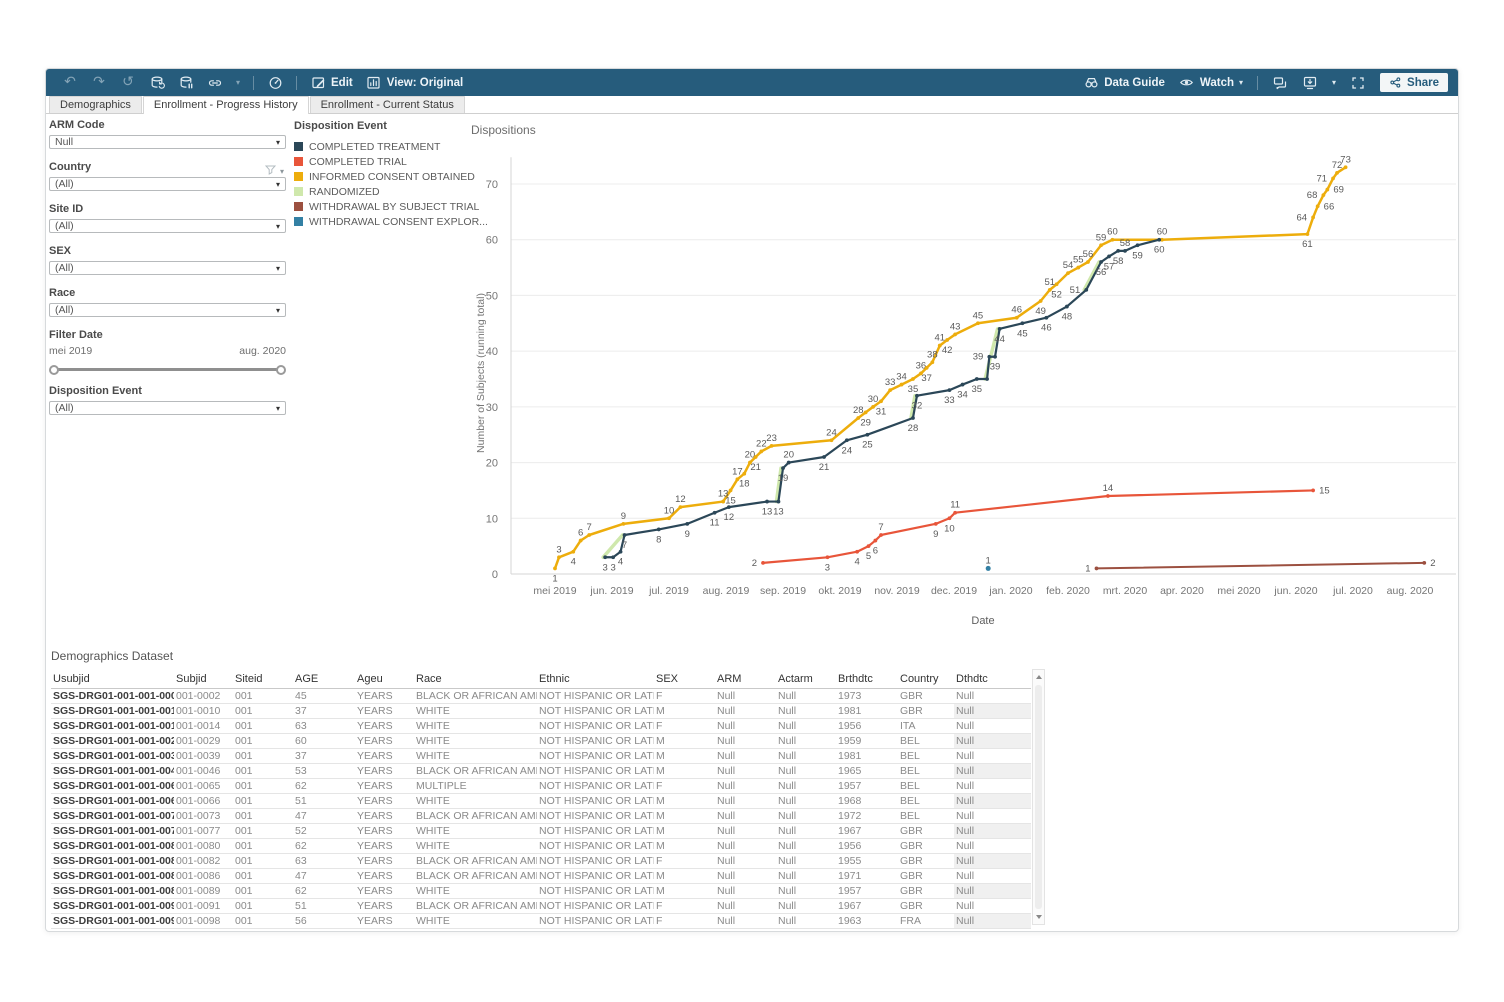  I want to click on filter-date-slider, so click(167, 370).